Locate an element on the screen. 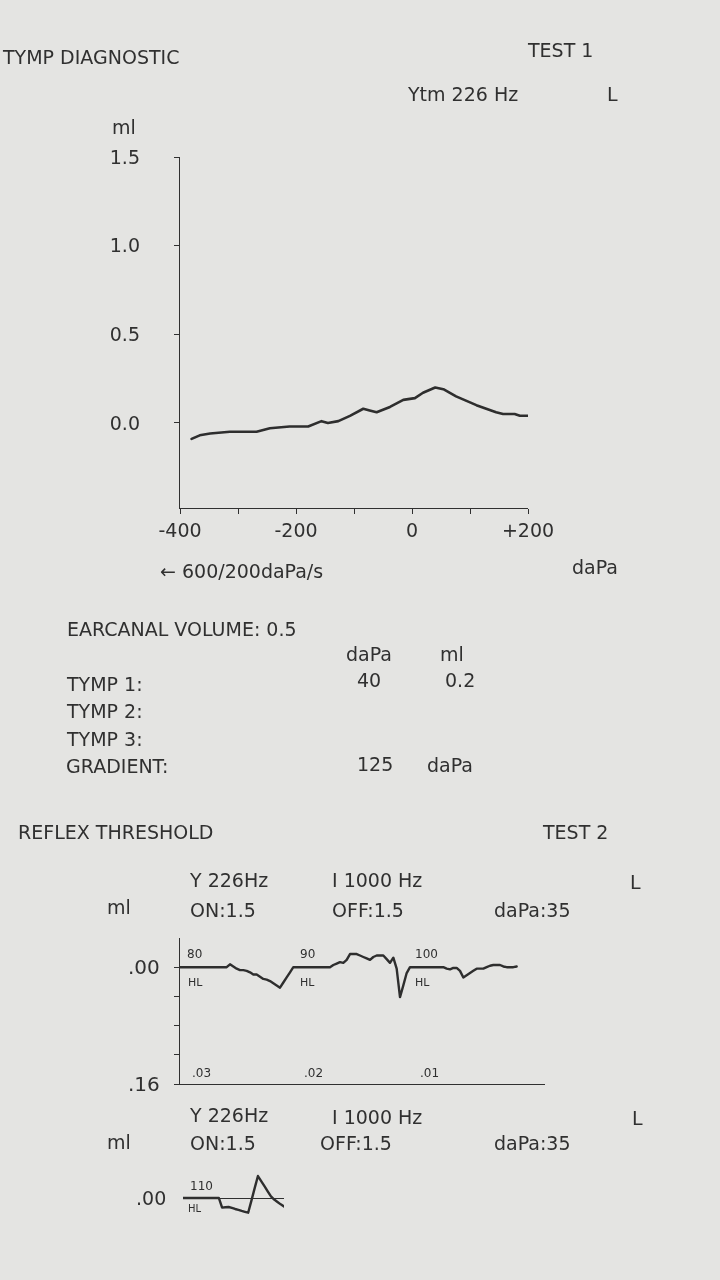 The image size is (720, 1280). text: TYMP 1: is located at coordinates (104, 684).